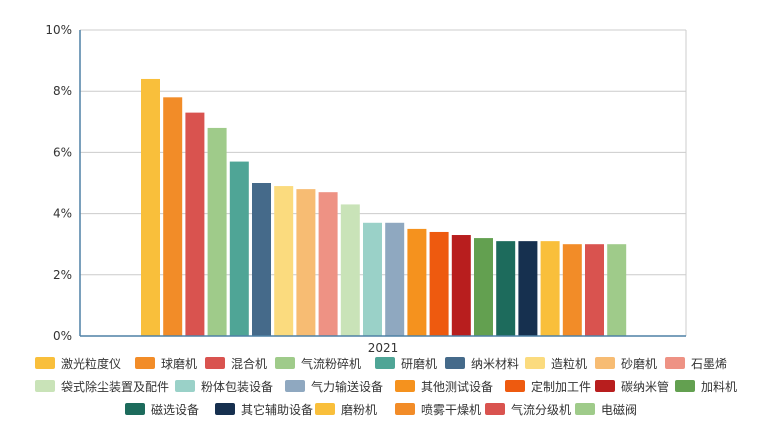 Image resolution: width=766 pixels, height=436 pixels. I want to click on x-tick-label: 2021, so click(383, 348).